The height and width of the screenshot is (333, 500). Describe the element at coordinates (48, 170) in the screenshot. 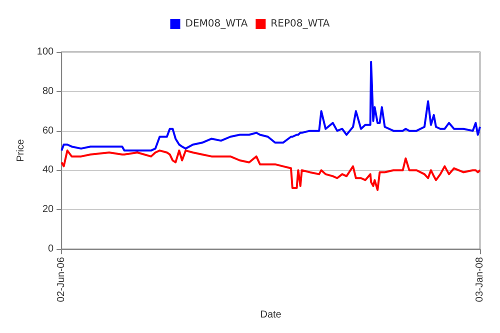

I see `y-tick-label: 40` at that location.